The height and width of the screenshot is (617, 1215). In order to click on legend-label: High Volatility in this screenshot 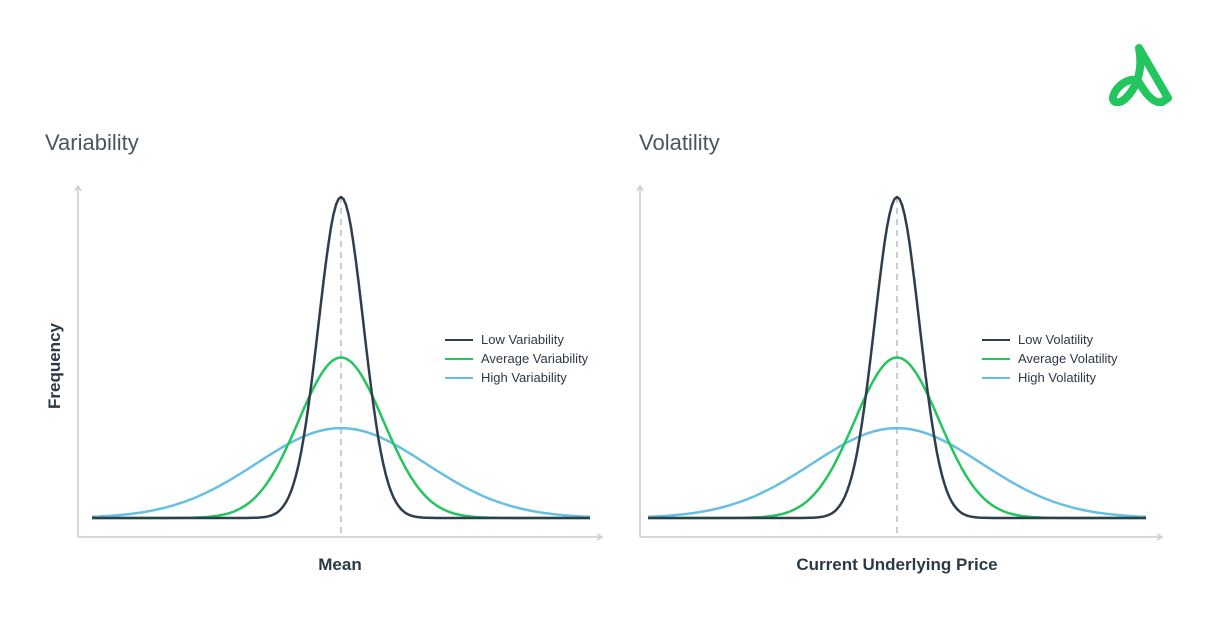, I will do `click(1057, 377)`.